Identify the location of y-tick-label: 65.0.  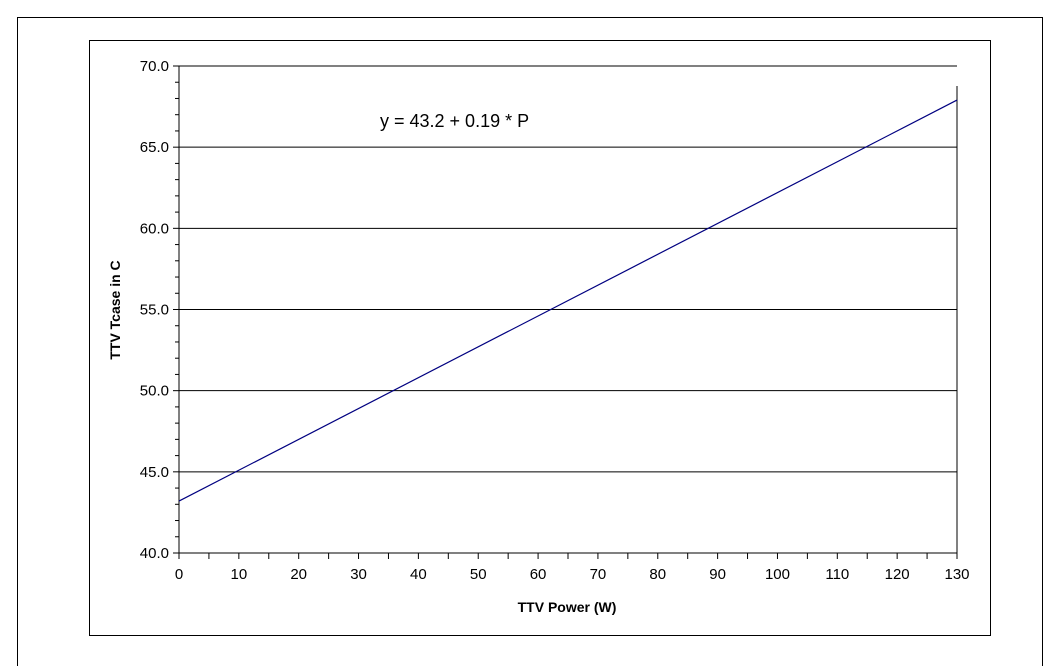
(154, 147).